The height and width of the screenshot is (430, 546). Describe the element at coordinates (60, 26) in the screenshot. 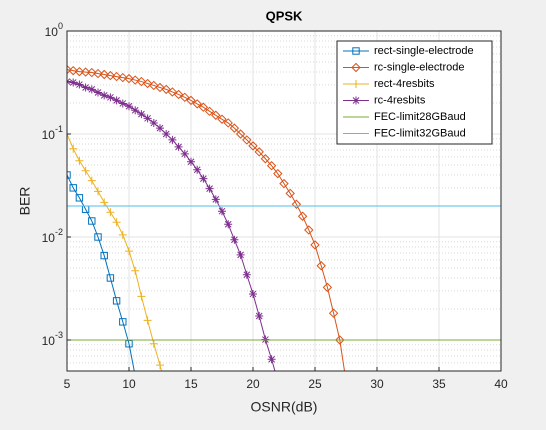

I see `tick-exponent: 0` at that location.